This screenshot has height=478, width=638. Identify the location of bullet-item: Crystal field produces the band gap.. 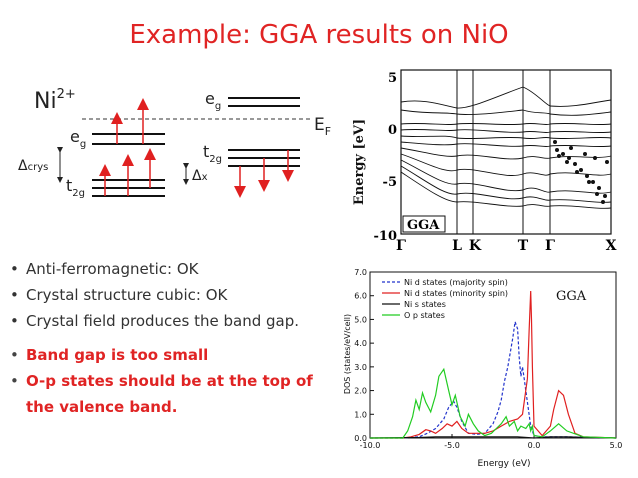
(175, 323).